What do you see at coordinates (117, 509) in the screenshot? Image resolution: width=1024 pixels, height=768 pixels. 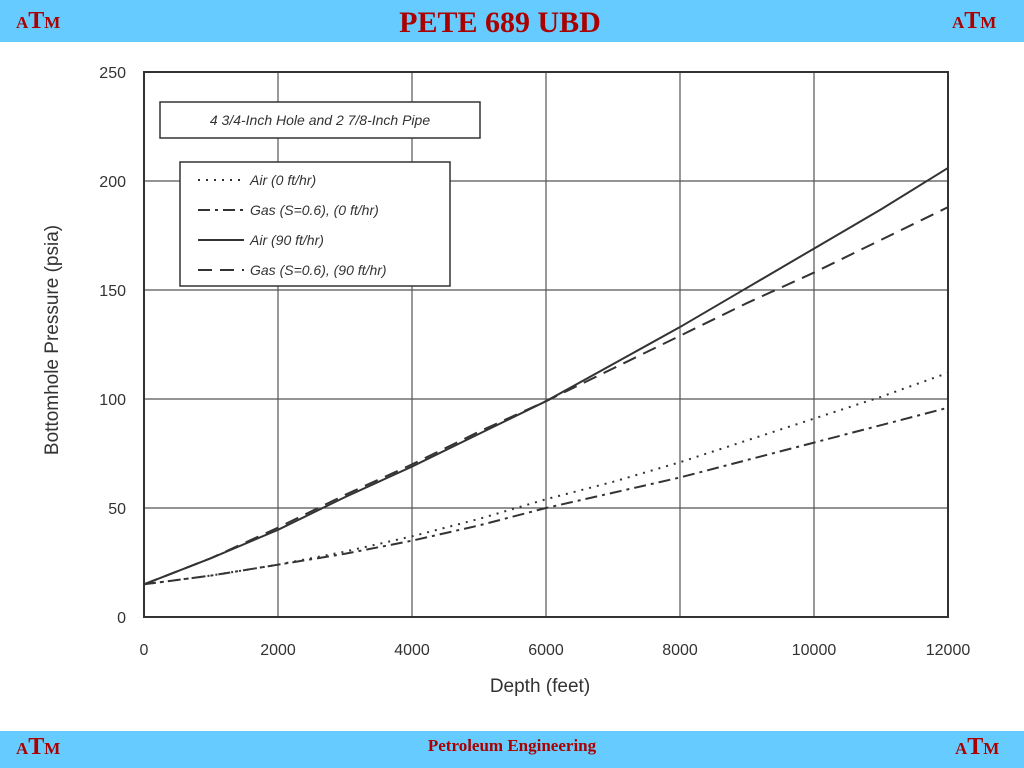 I see `y-tick-label: 50` at bounding box center [117, 509].